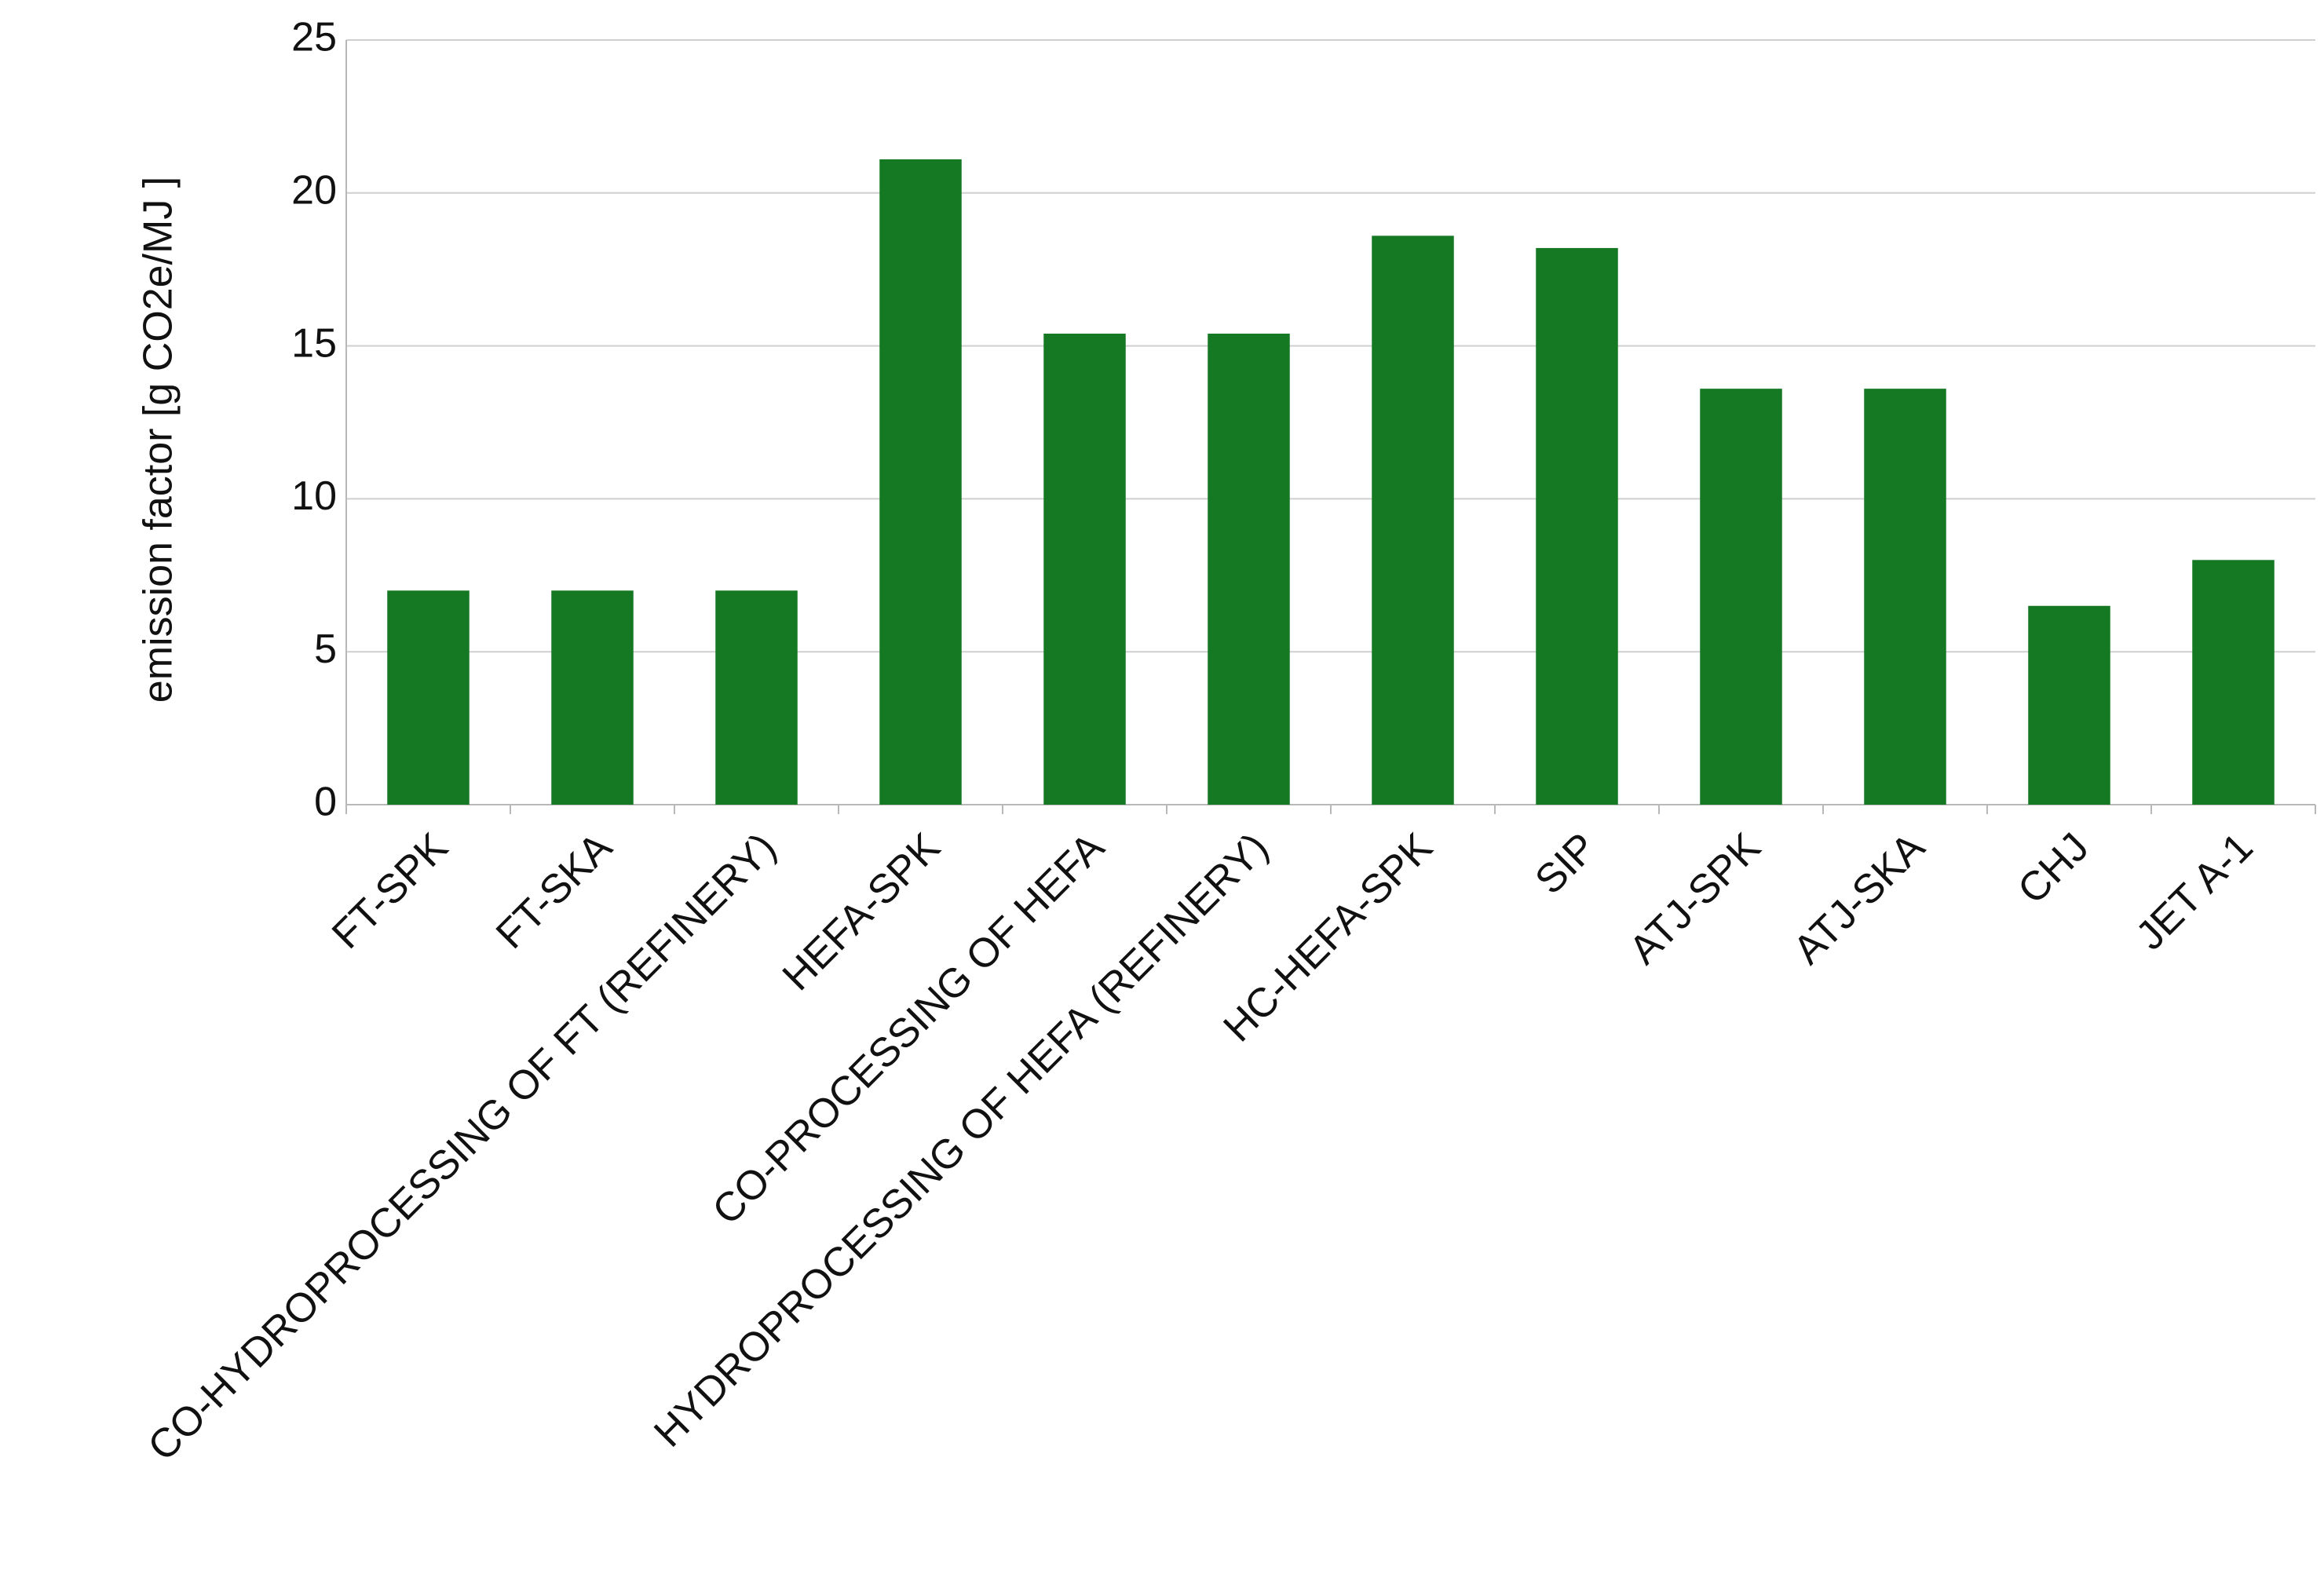  I want to click on x-tick-label: CHJ, so click(2053, 868).